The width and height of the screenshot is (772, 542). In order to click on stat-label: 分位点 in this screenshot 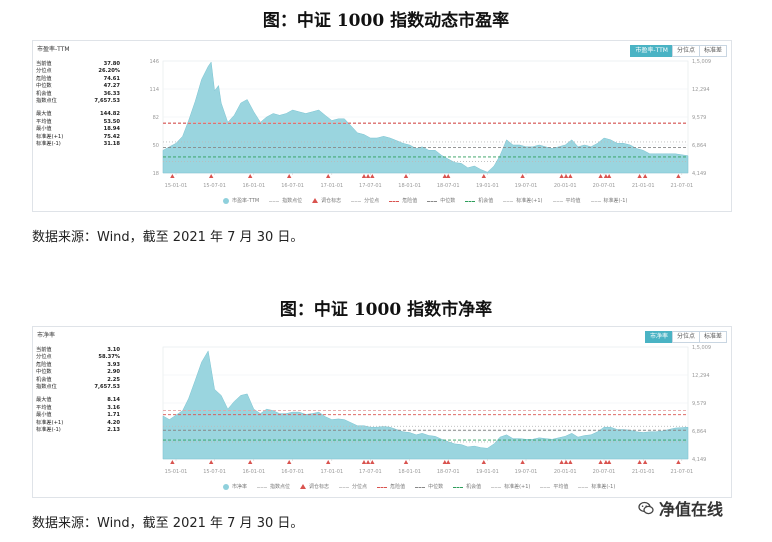, I will do `click(44, 357)`.